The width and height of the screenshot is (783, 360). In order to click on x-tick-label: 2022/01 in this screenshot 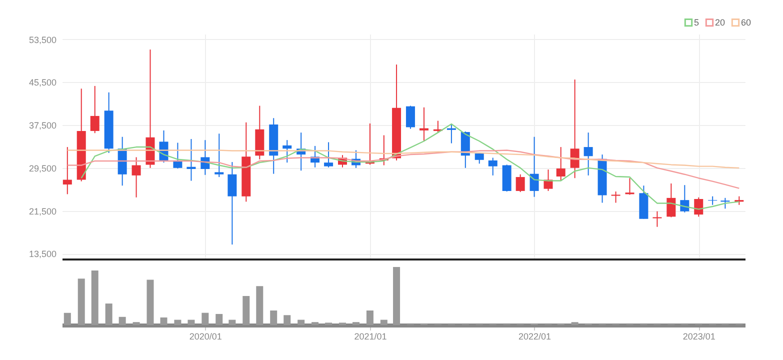, I will do `click(535, 337)`.